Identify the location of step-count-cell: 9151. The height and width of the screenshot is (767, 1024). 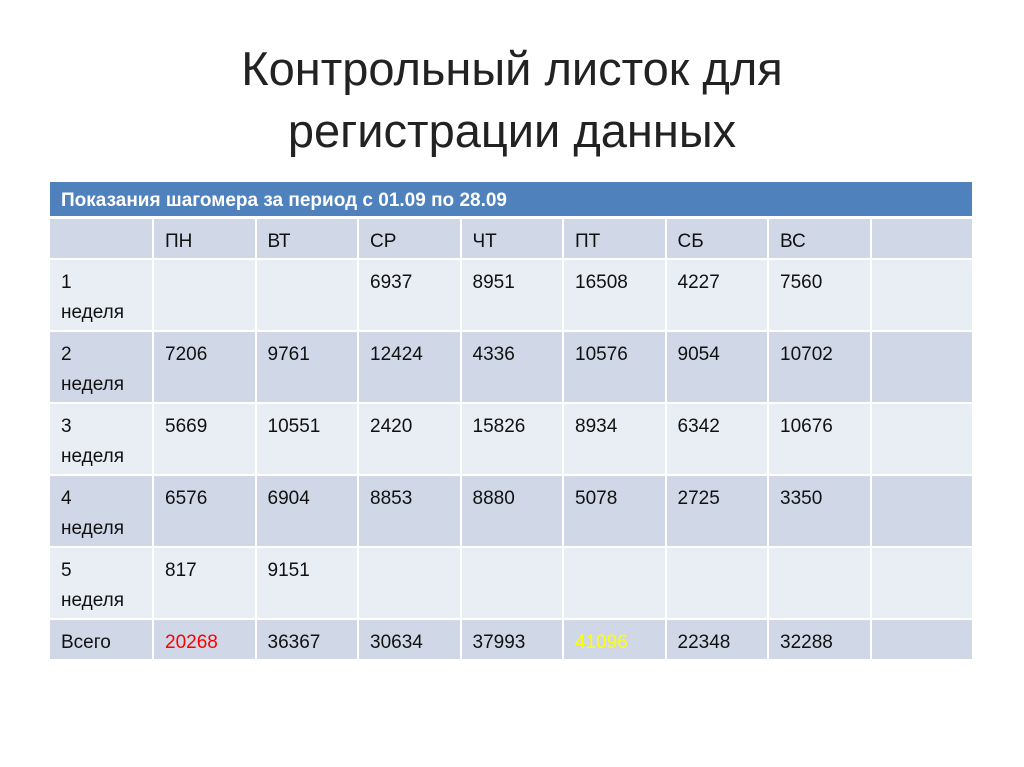
(306, 583).